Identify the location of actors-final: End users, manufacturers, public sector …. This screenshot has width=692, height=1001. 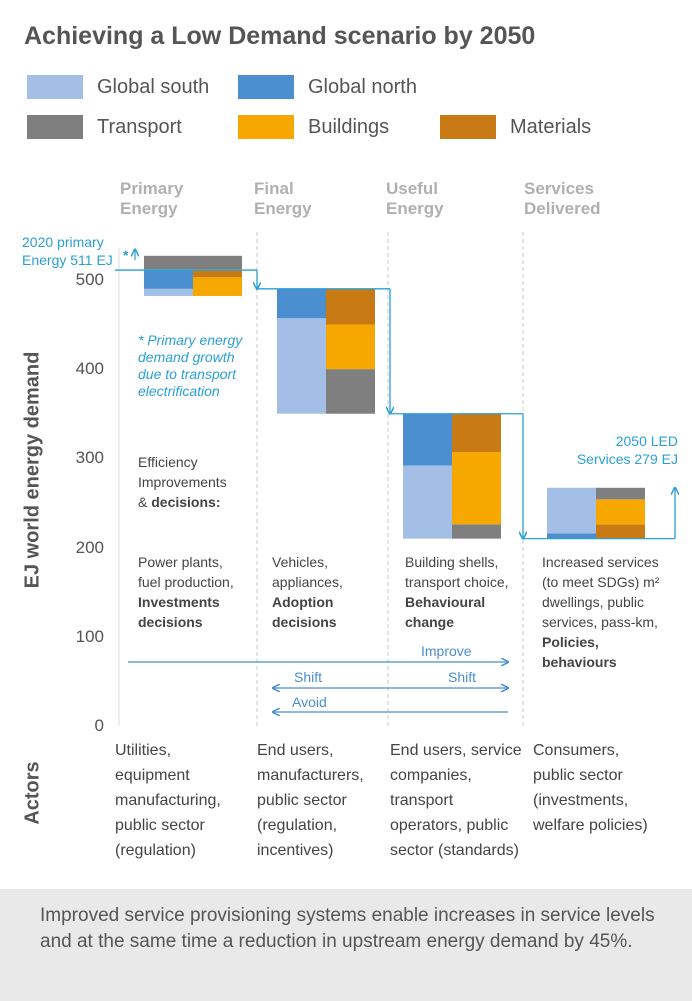
(310, 800).